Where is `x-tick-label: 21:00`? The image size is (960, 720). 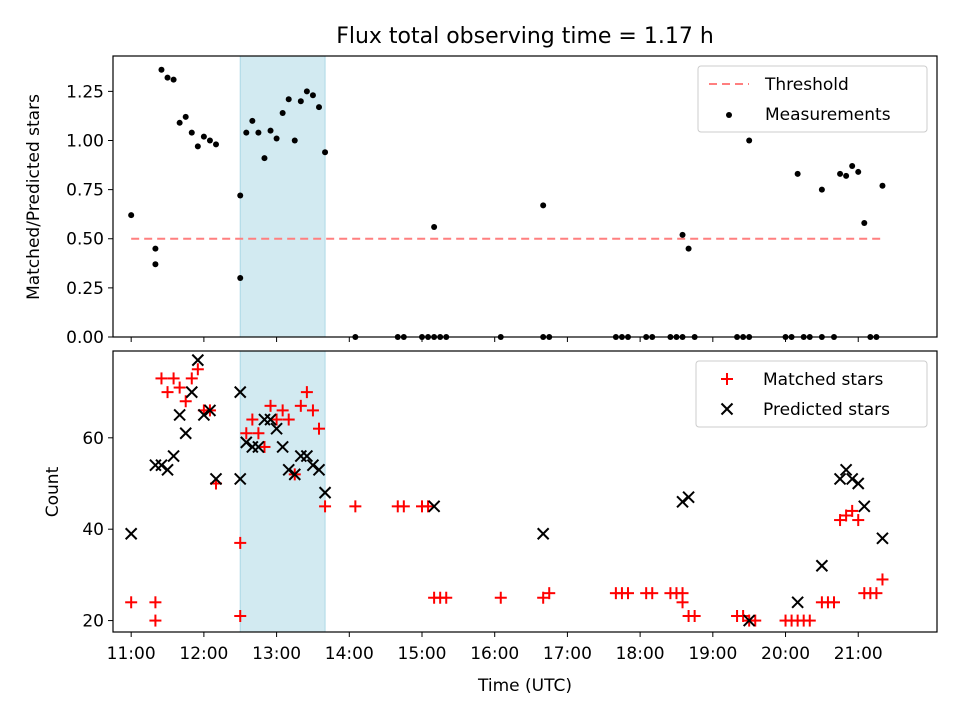 x-tick-label: 21:00 is located at coordinates (858, 654).